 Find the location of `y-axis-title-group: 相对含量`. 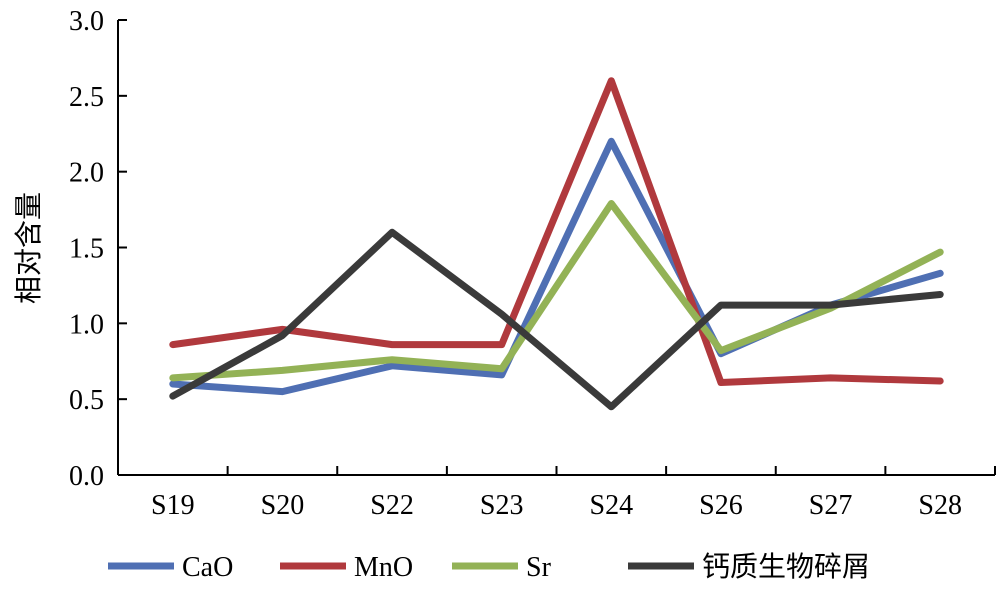

y-axis-title-group: 相对含量 is located at coordinates (28, 248).